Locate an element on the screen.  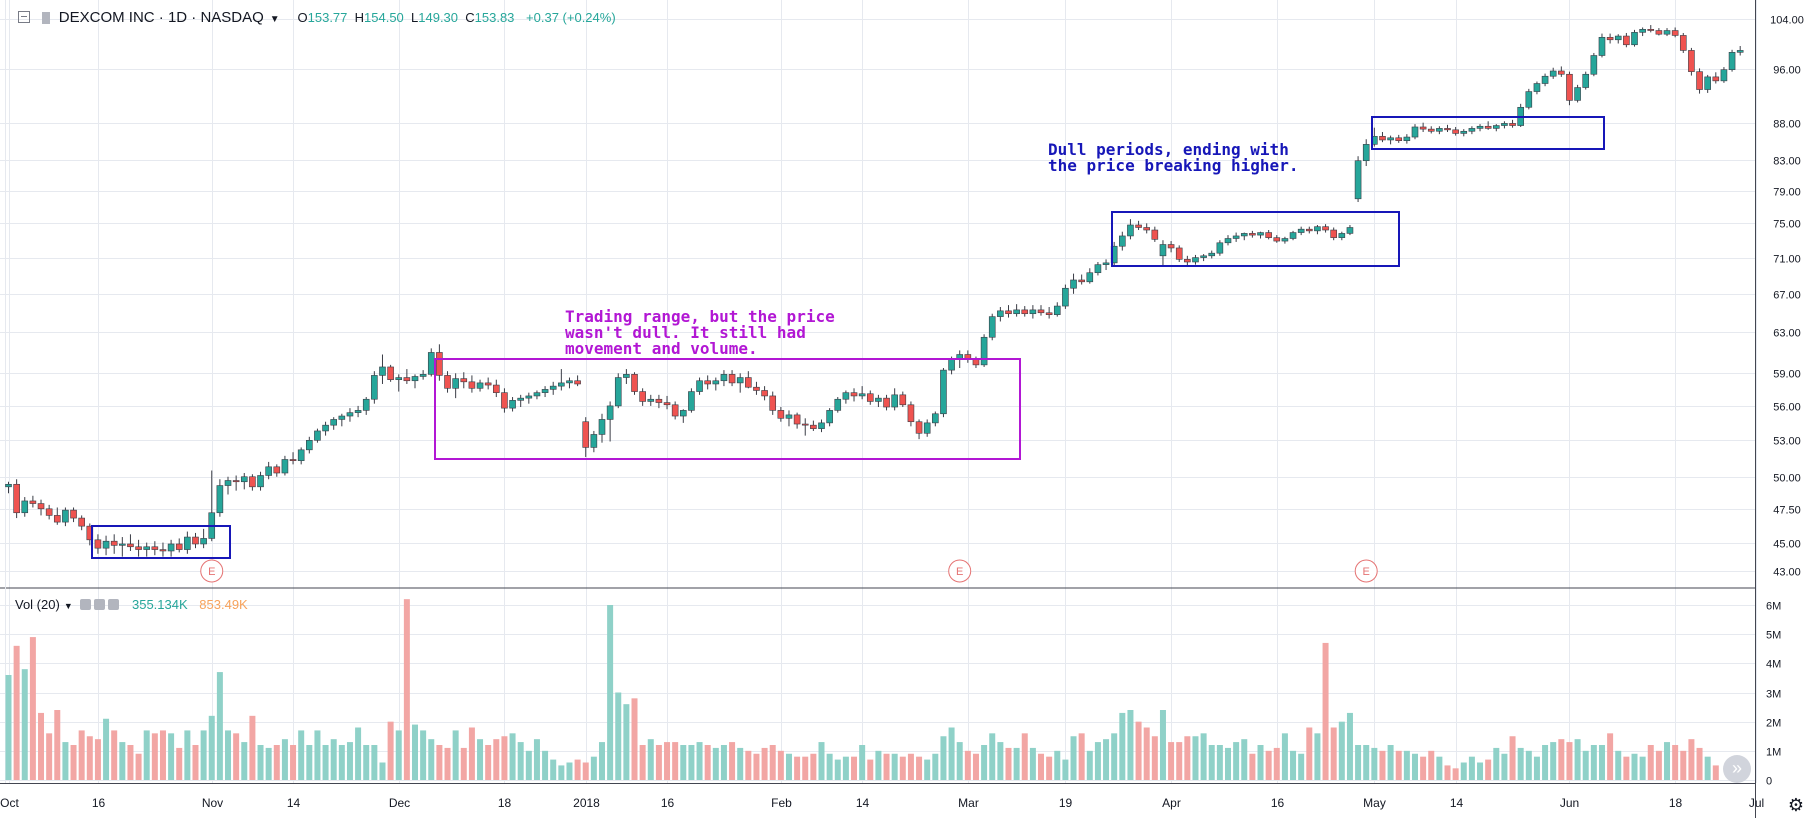
time-tick-label: 18 is located at coordinates (1676, 803).